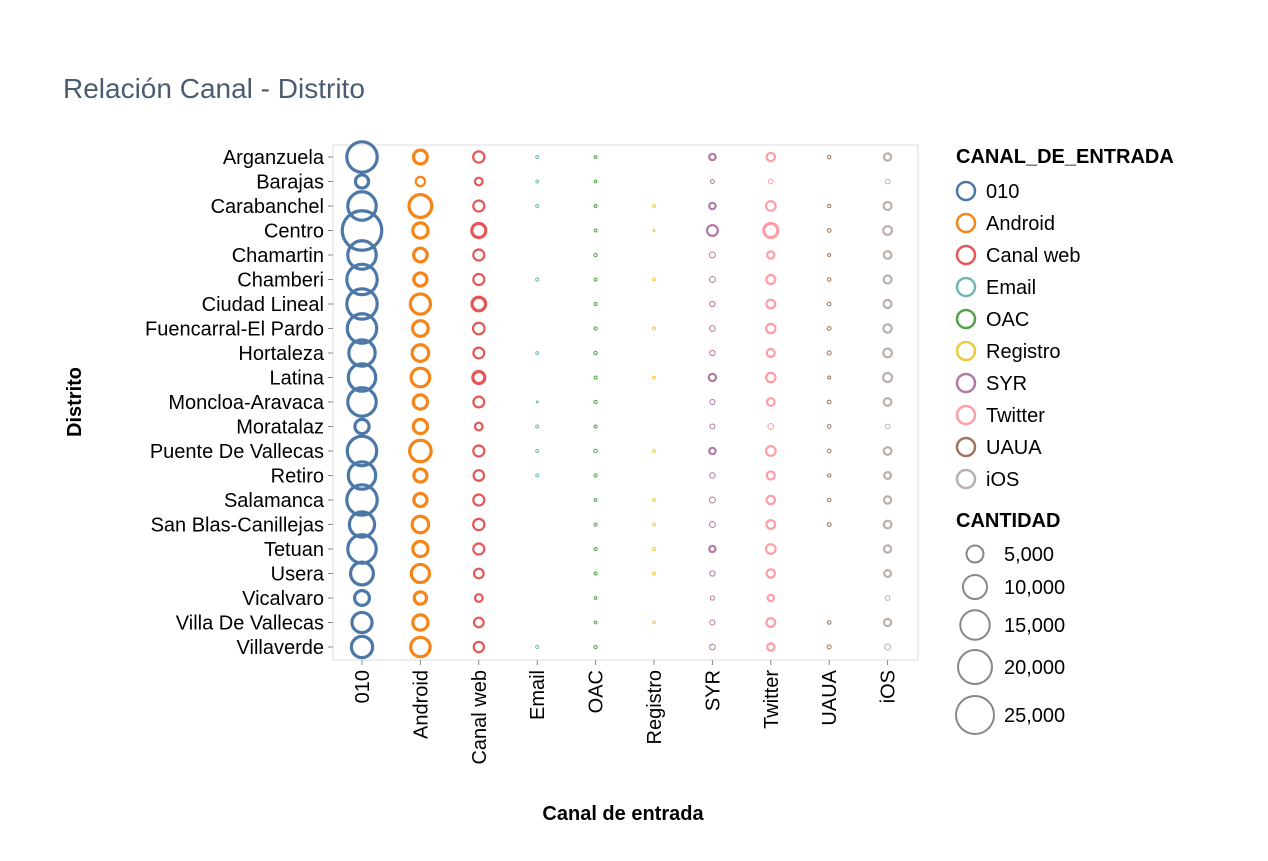 This screenshot has width=1268, height=861. I want to click on x-tick-label-syr: SYR, so click(713, 690).